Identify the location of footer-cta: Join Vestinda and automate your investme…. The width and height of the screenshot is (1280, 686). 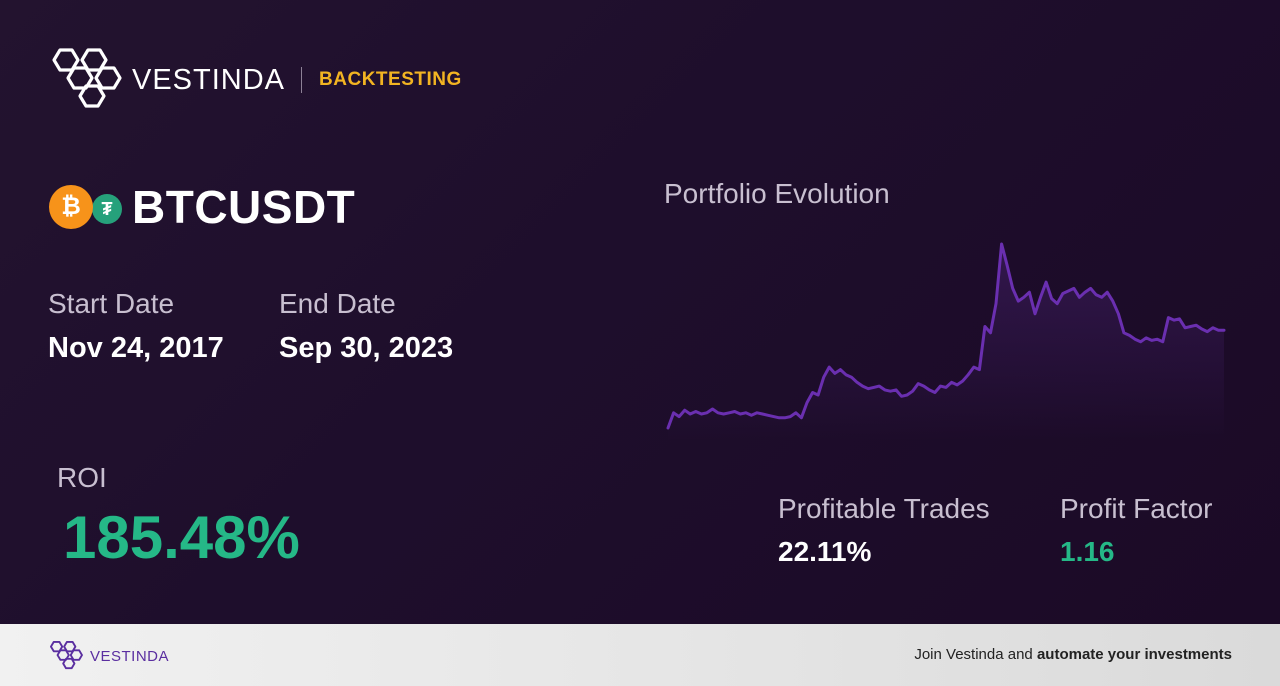
(1073, 654).